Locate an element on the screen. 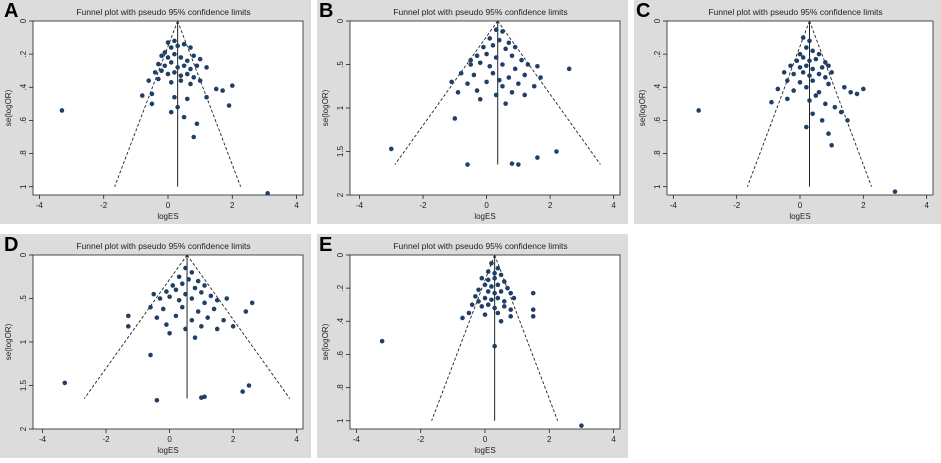 Image resolution: width=941 pixels, height=463 pixels. y-tick-label: 1.5 is located at coordinates (340, 151).